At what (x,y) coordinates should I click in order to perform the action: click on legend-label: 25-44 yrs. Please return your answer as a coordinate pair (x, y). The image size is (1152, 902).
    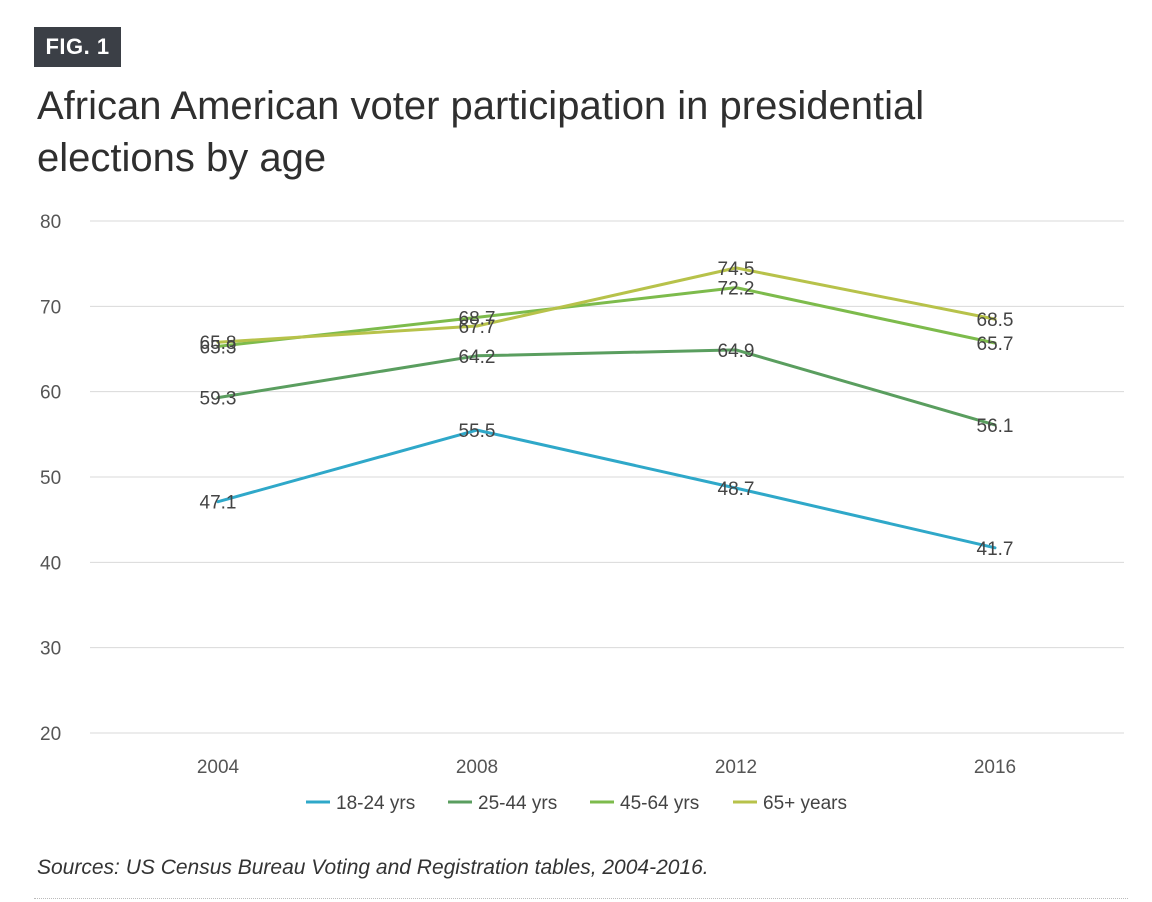
    Looking at the image, I should click on (517, 803).